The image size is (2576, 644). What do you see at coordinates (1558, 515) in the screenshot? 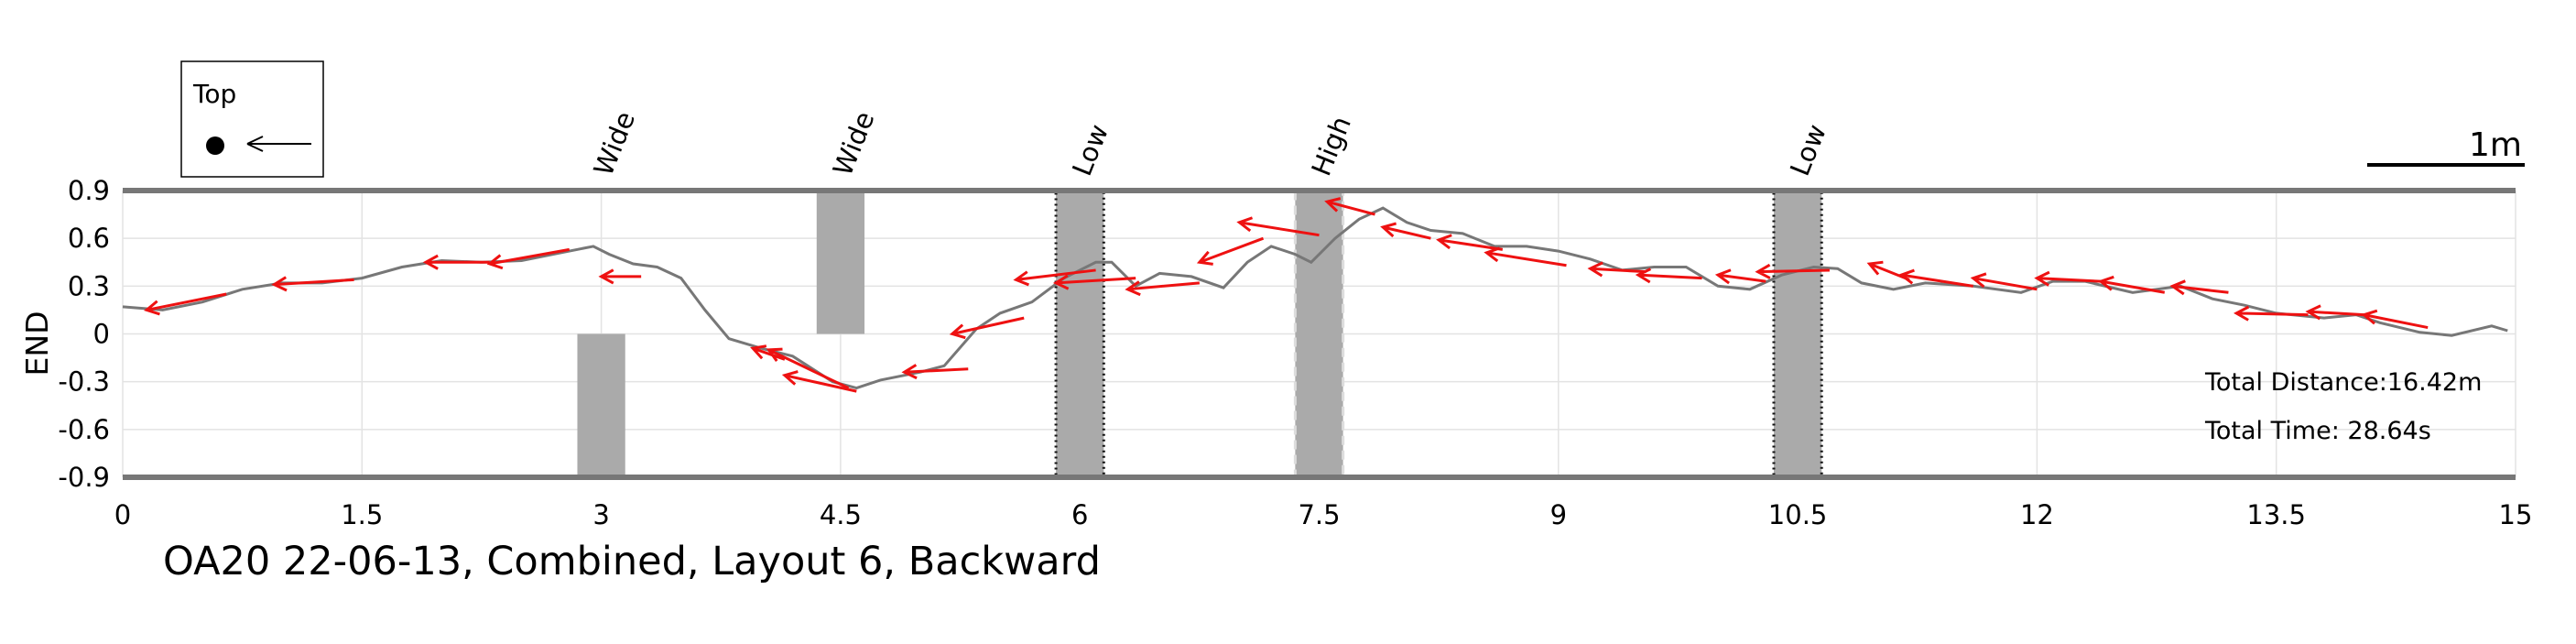
I see `x-tick-label-6: 9` at bounding box center [1558, 515].